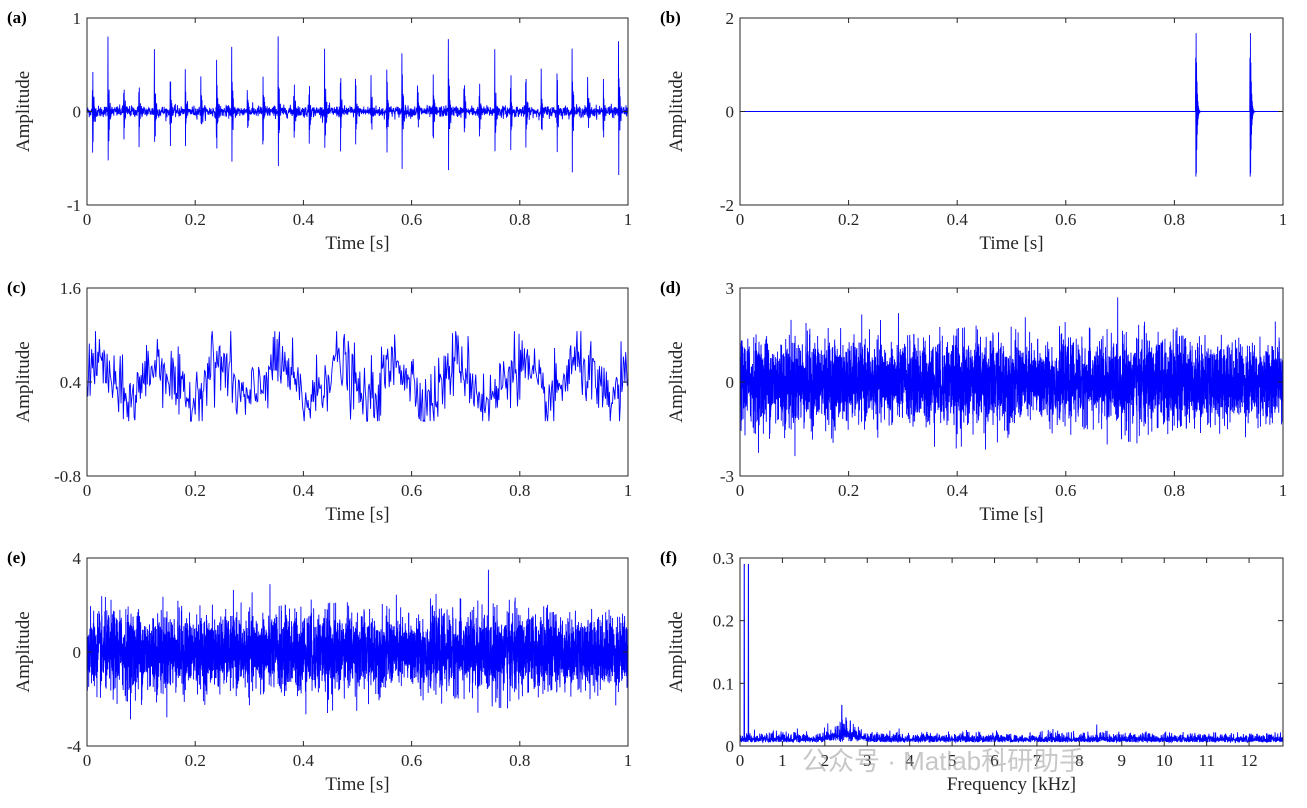 Image resolution: width=1307 pixels, height=808 pixels. I want to click on series-line-a, so click(357, 106).